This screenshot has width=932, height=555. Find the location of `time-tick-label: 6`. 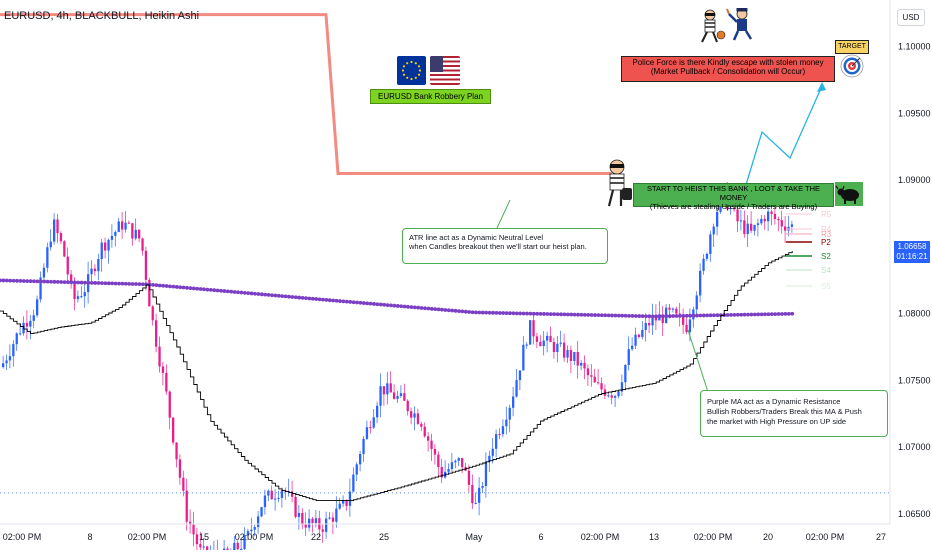

time-tick-label: 6 is located at coordinates (540, 537).